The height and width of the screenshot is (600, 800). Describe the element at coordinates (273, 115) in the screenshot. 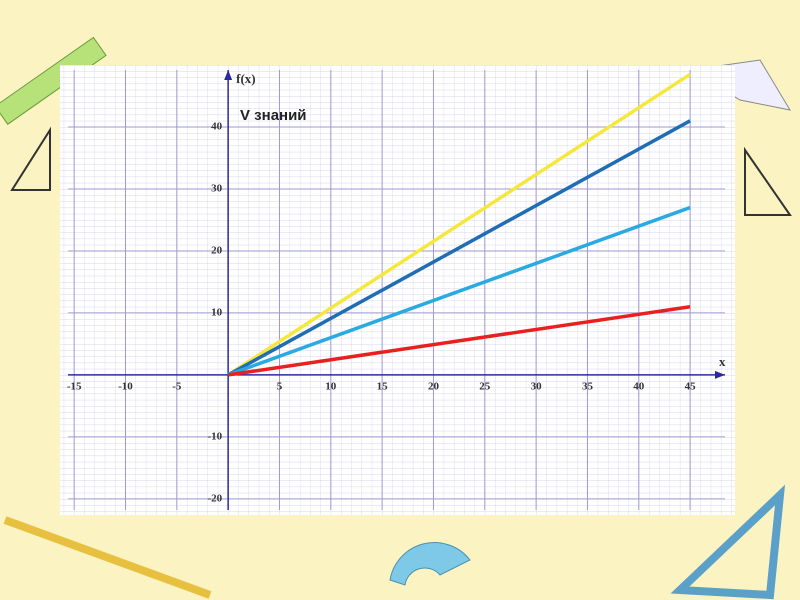

I see `annotation: V знаний` at that location.